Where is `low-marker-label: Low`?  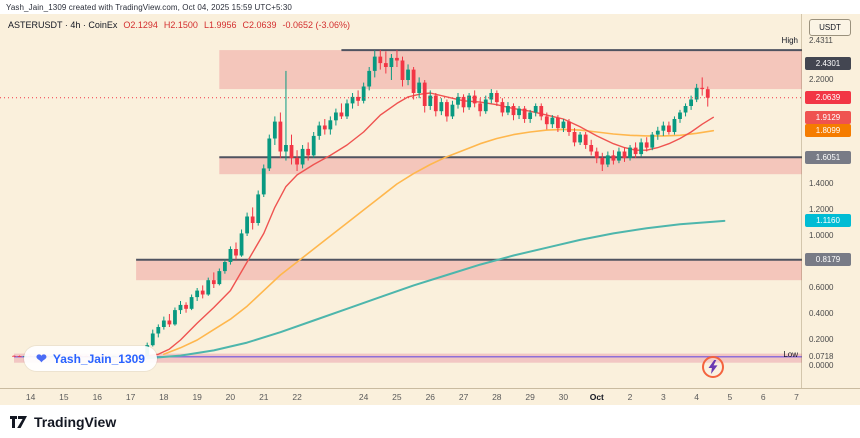
low-marker-label: Low is located at coordinates (790, 354).